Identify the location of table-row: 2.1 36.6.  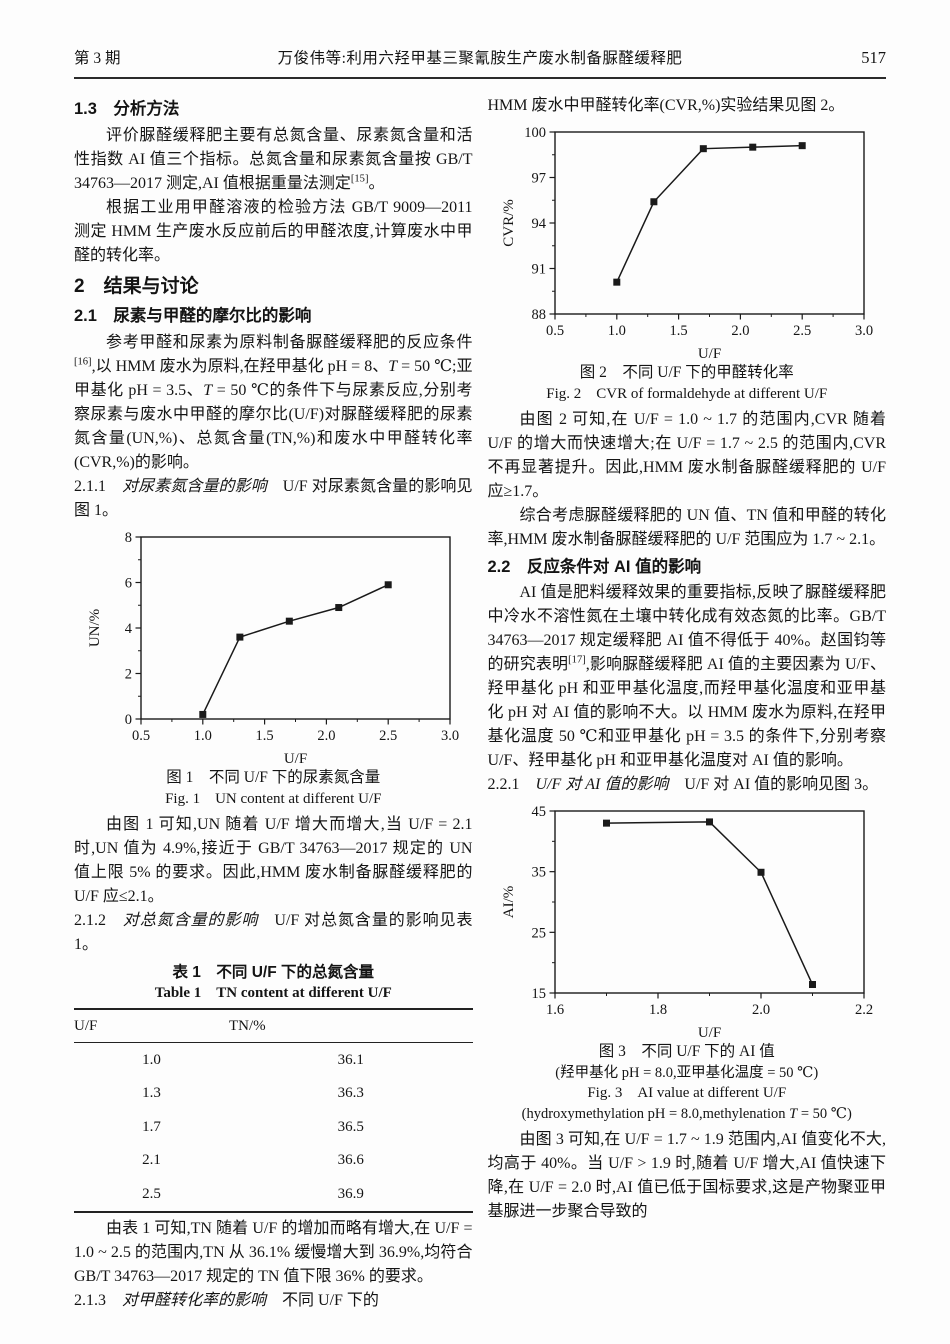
(253, 1160).